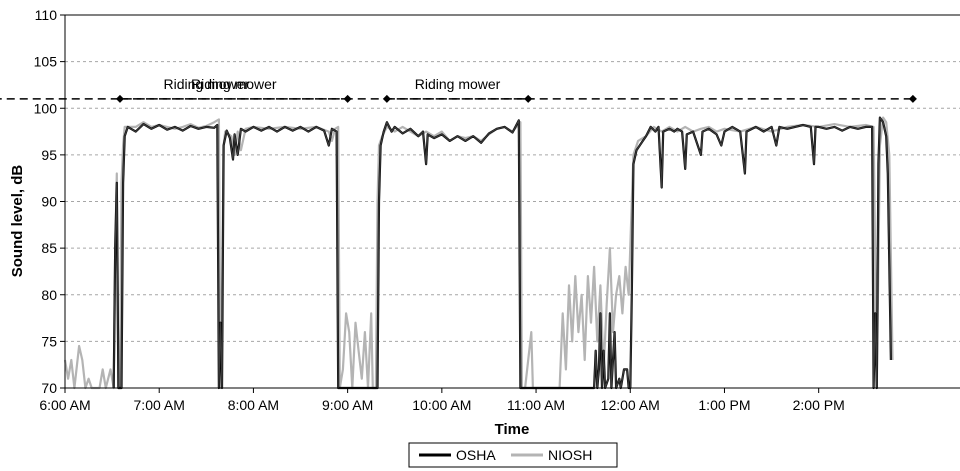 This screenshot has height=471, width=960. I want to click on annotation-riding-mower: Riding mower, so click(457, 89).